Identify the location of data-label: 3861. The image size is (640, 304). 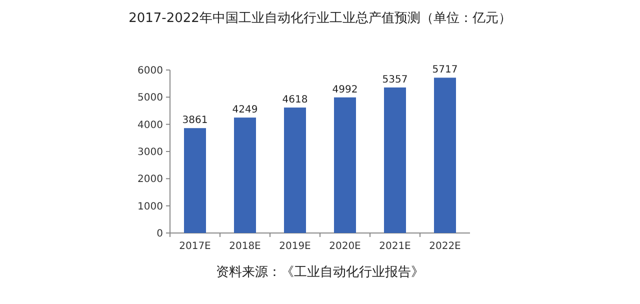
(195, 120).